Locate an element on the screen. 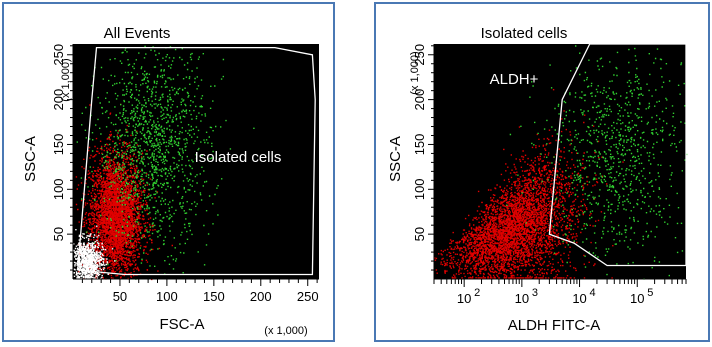 The image size is (712, 347). x-tick-exponent: 2 is located at coordinates (477, 293).